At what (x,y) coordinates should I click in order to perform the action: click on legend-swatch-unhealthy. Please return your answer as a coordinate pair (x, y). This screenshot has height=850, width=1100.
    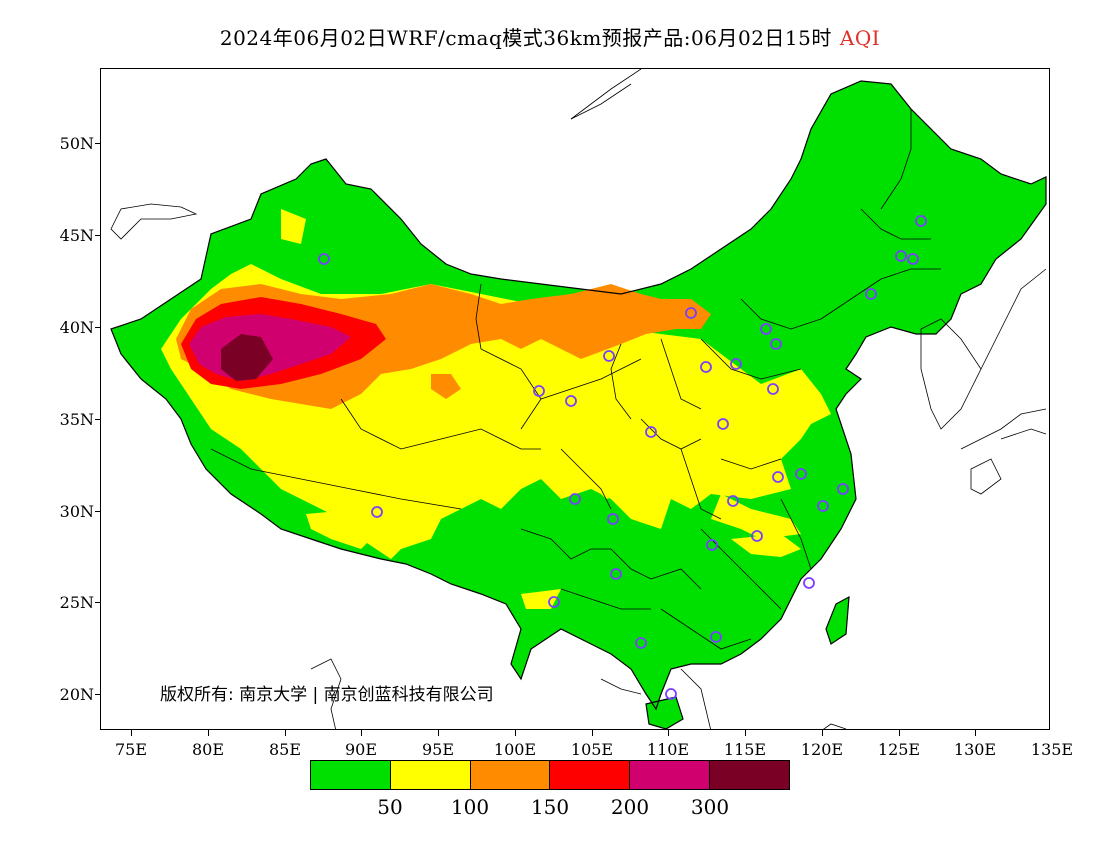
    Looking at the image, I should click on (590, 775).